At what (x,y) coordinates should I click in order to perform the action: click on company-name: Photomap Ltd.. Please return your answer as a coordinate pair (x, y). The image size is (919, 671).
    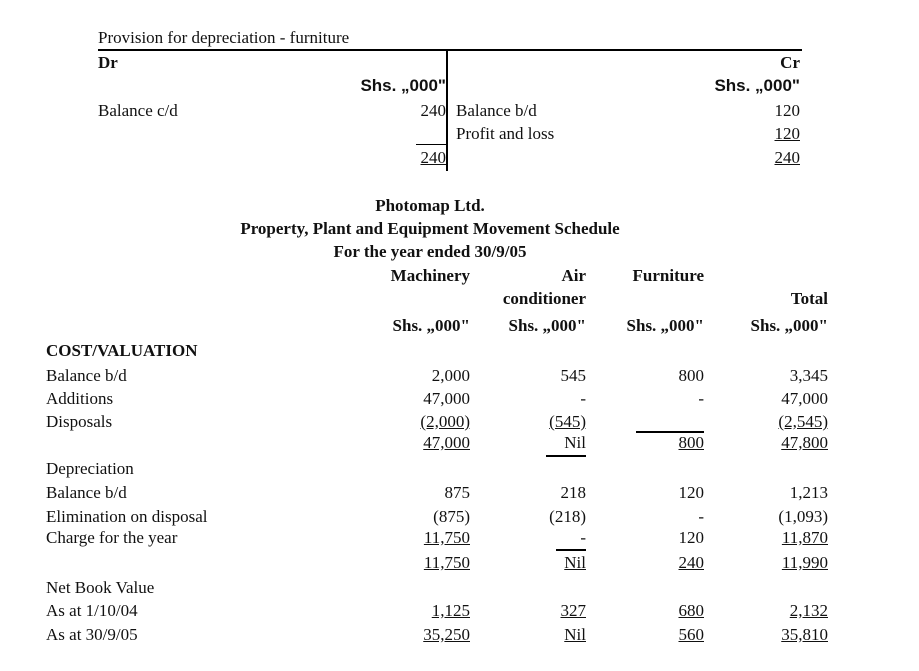
    Looking at the image, I should click on (430, 205).